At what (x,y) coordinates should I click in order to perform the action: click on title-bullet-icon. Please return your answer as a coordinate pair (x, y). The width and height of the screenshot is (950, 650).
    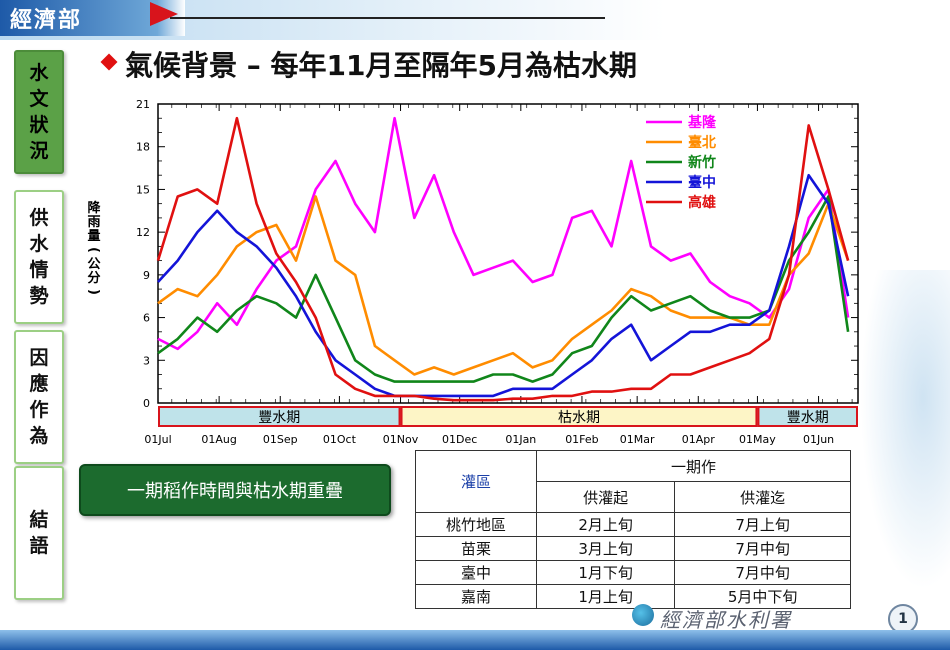
    Looking at the image, I should click on (109, 62).